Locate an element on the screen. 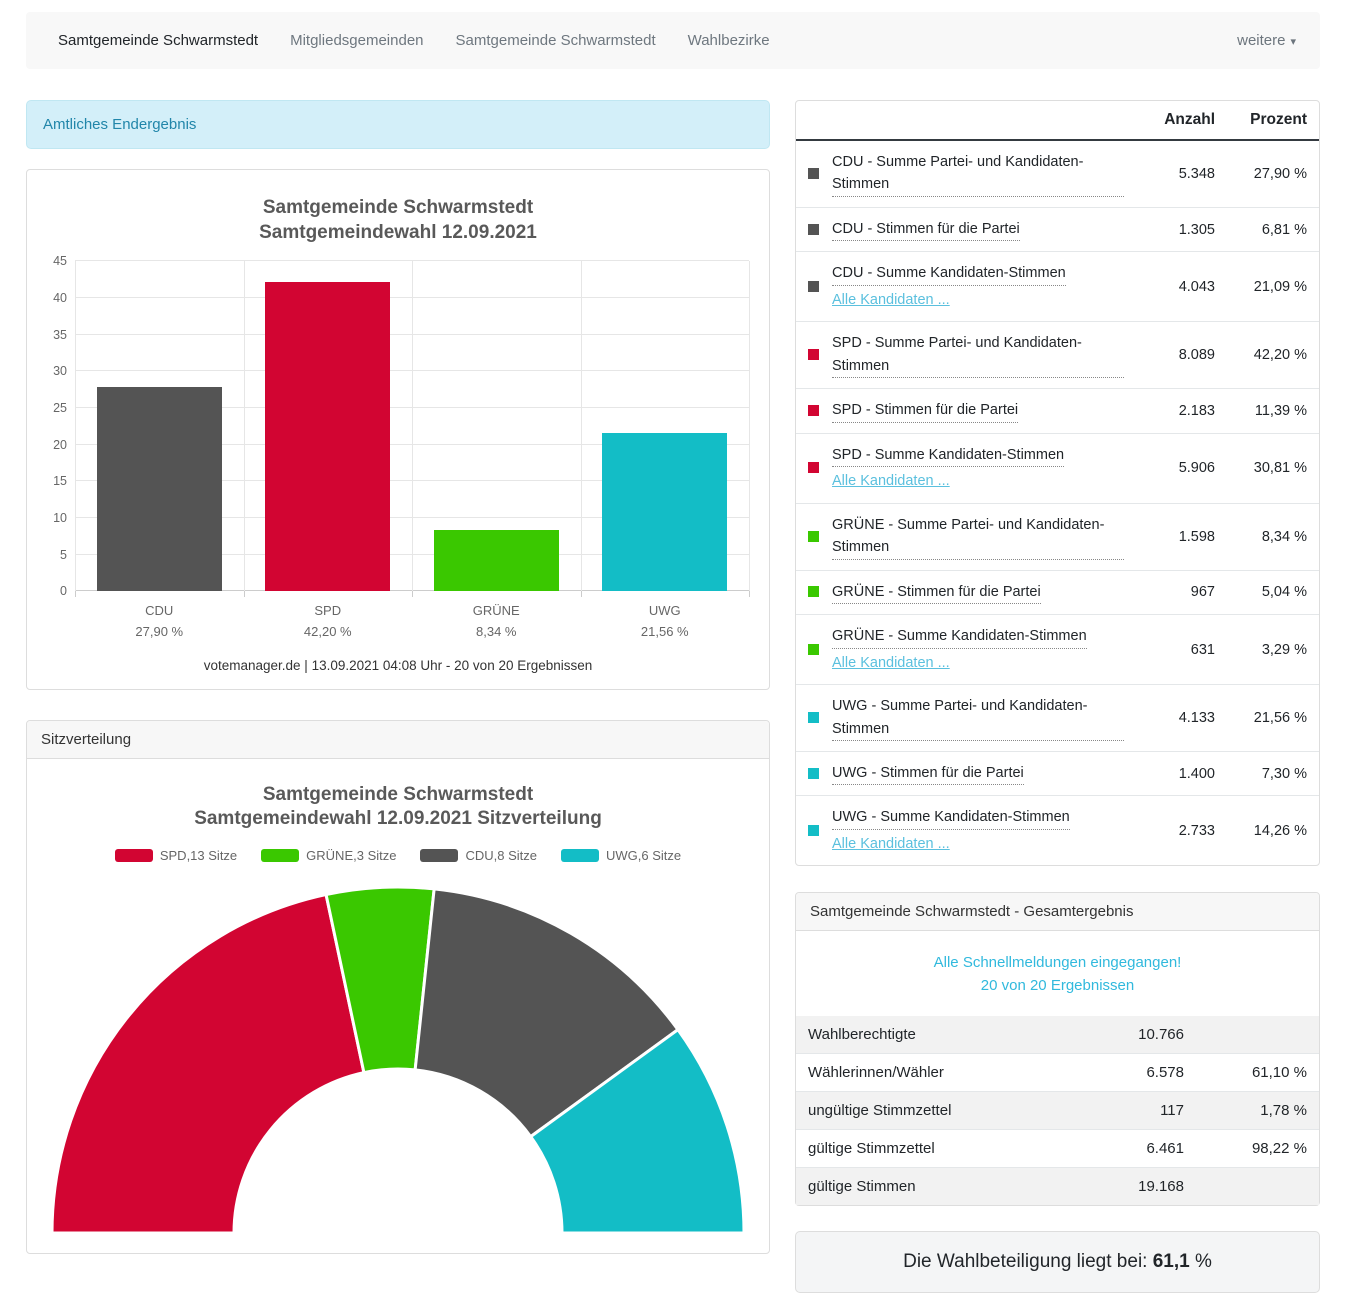  result-row-anzahl: 5.906 is located at coordinates (1196, 468).